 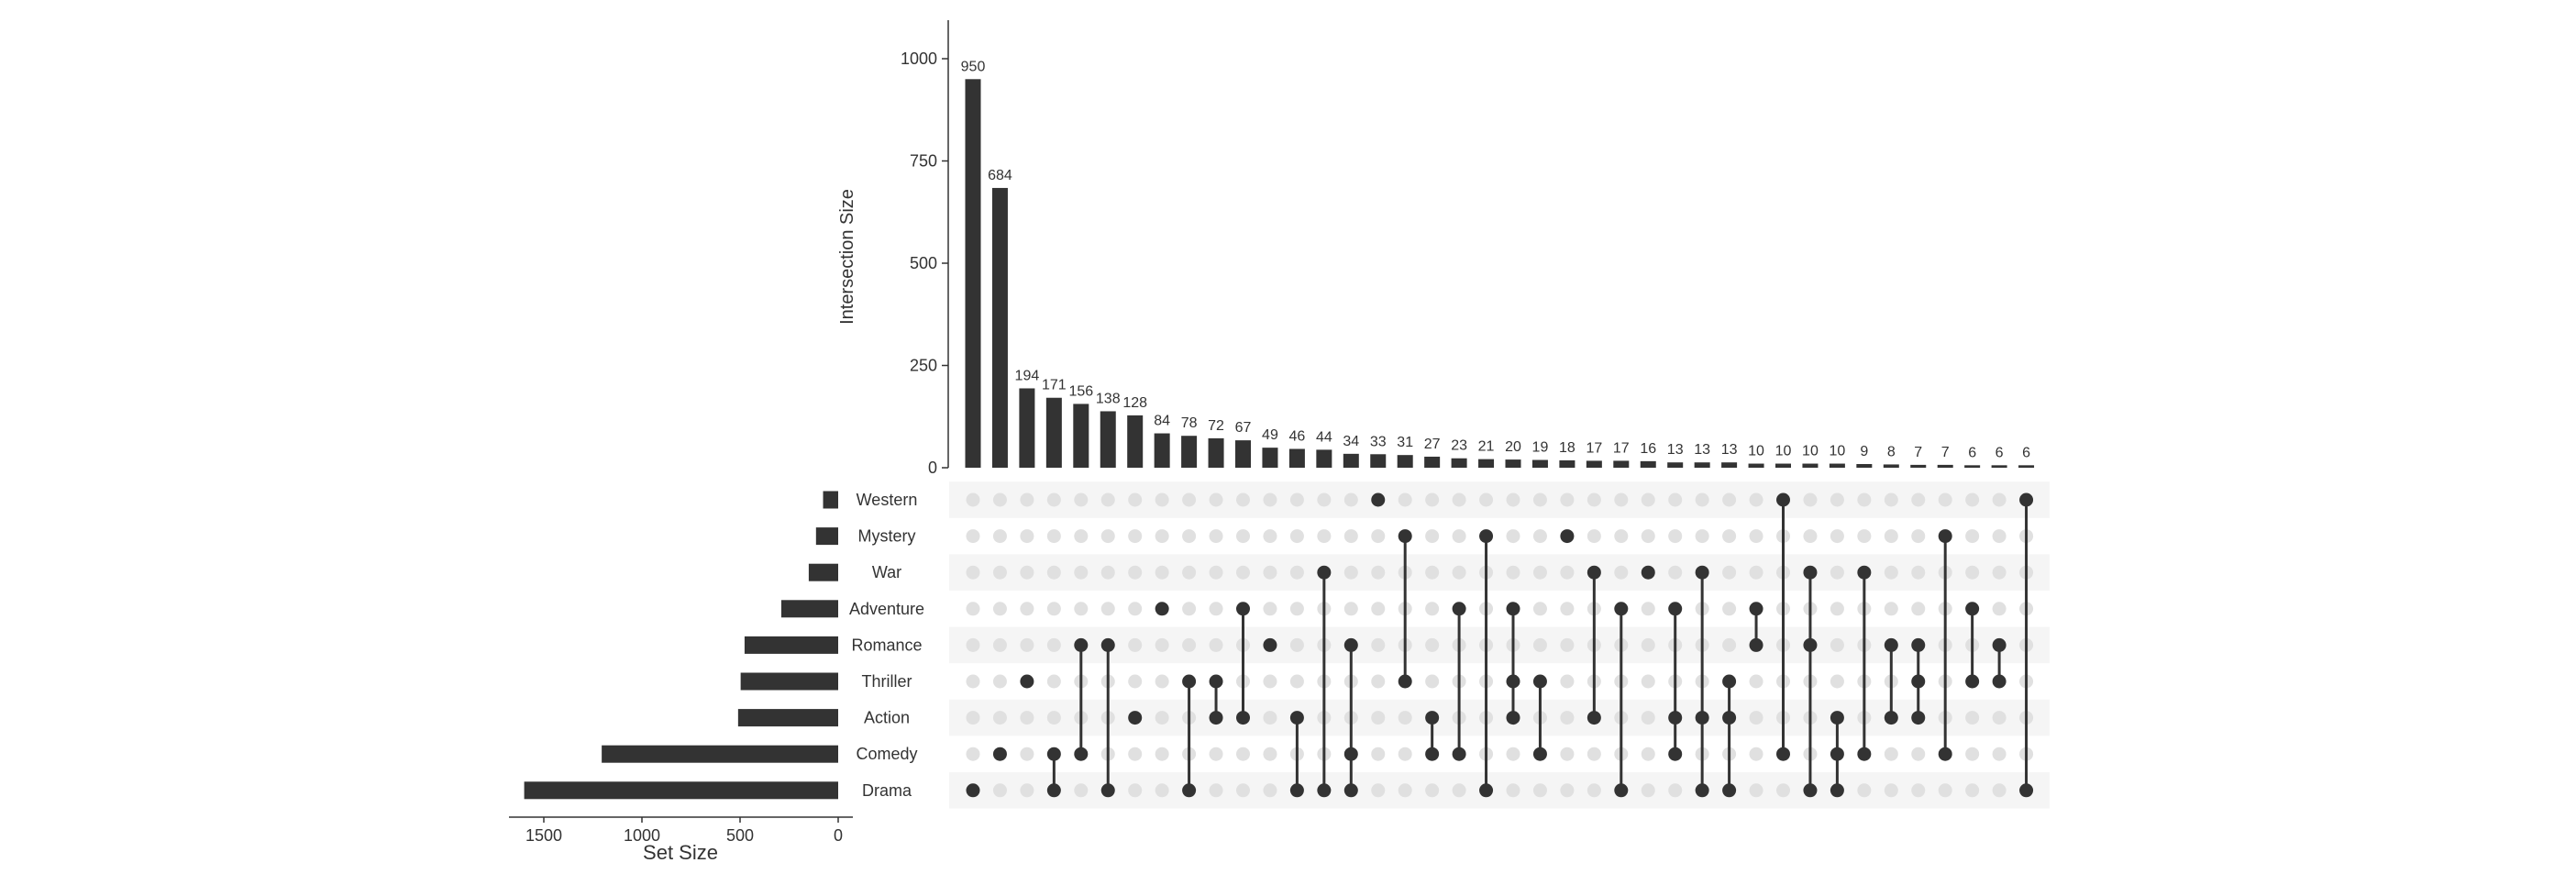 What do you see at coordinates (1108, 398) in the screenshot?
I see `bar-value-label: 138` at bounding box center [1108, 398].